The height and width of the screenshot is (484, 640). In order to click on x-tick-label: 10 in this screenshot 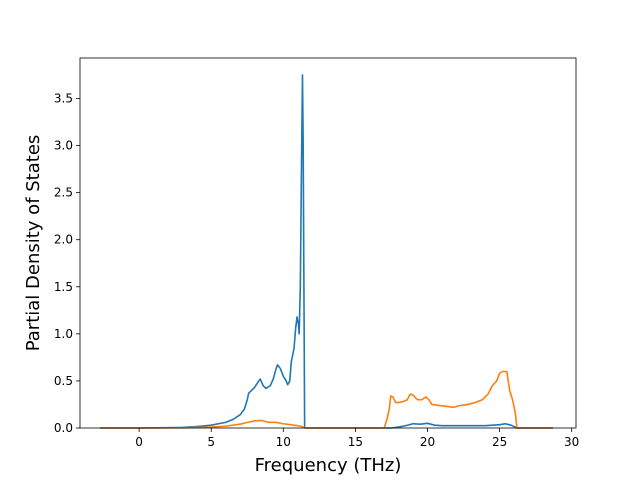, I will do `click(283, 442)`.